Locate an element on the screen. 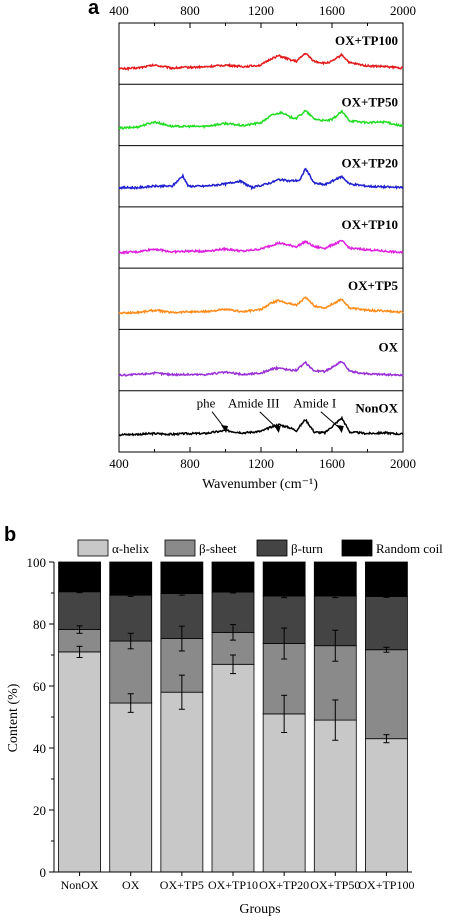 The image size is (474, 920). legend-label-sheet: β-sheet is located at coordinates (218, 548).